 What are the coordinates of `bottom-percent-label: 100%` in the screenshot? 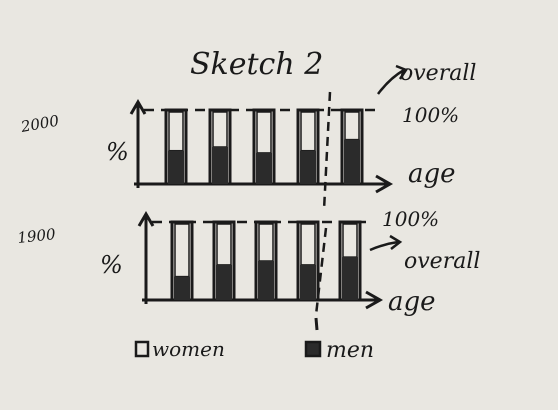 It's located at (410, 219).